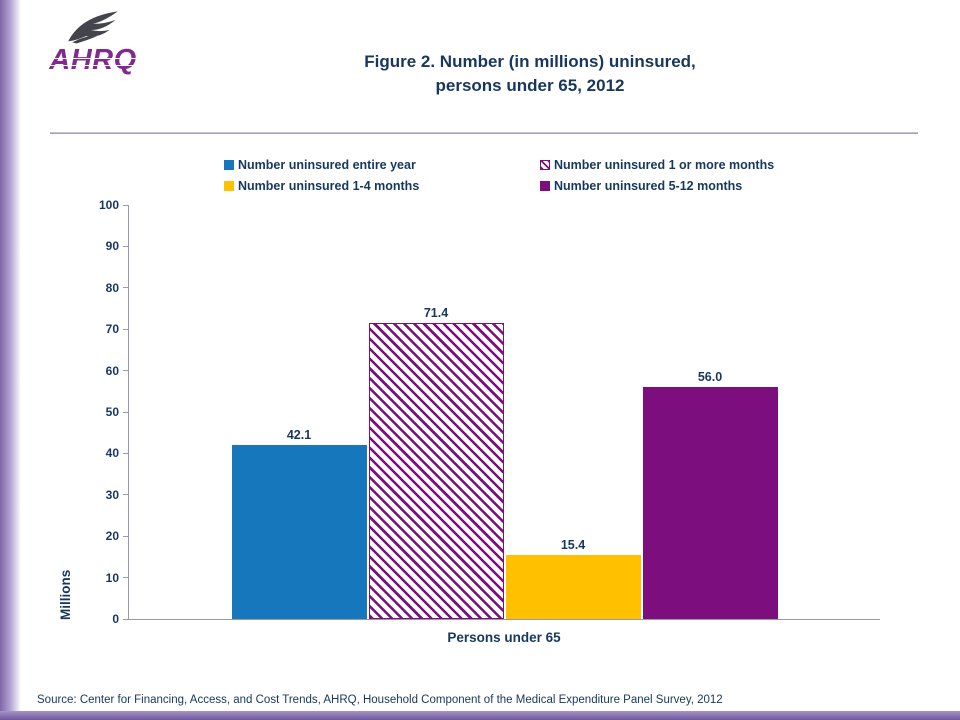 Image resolution: width=960 pixels, height=720 pixels. What do you see at coordinates (112, 453) in the screenshot?
I see `y-tick-label: 40` at bounding box center [112, 453].